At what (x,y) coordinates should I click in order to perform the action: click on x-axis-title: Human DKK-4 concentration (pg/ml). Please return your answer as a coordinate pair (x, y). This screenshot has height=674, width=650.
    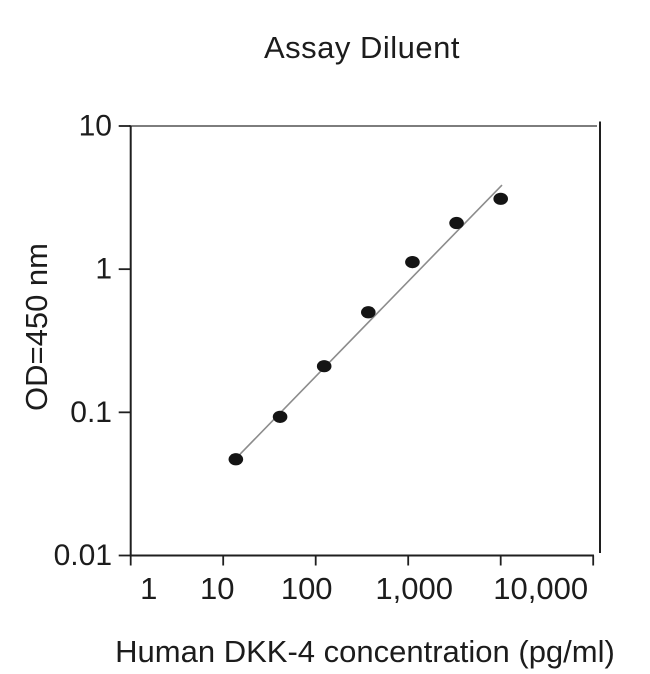
    Looking at the image, I should click on (365, 651).